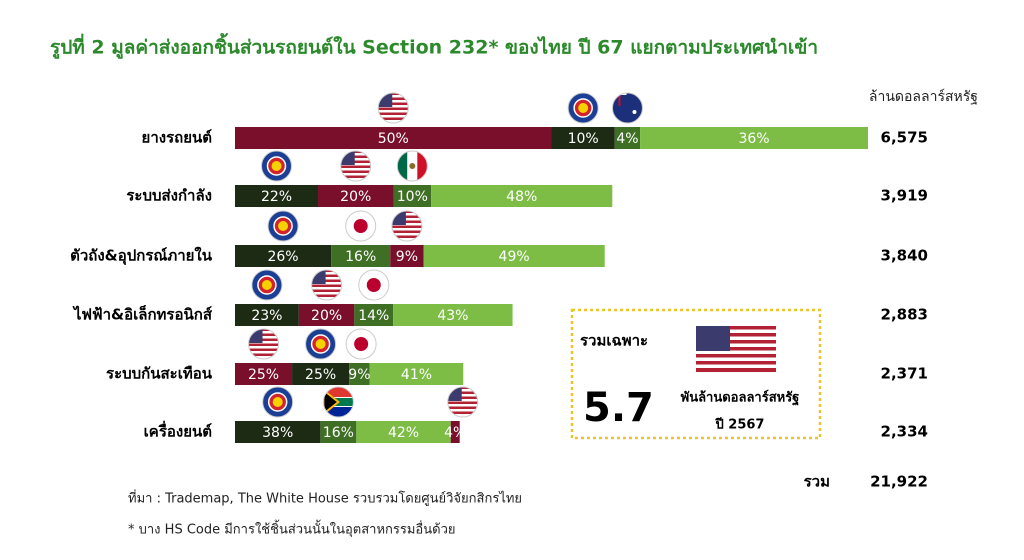 Image resolution: width=1024 pixels, height=560 pixels. What do you see at coordinates (276, 197) in the screenshot?
I see `segment-label: 22%` at bounding box center [276, 197].